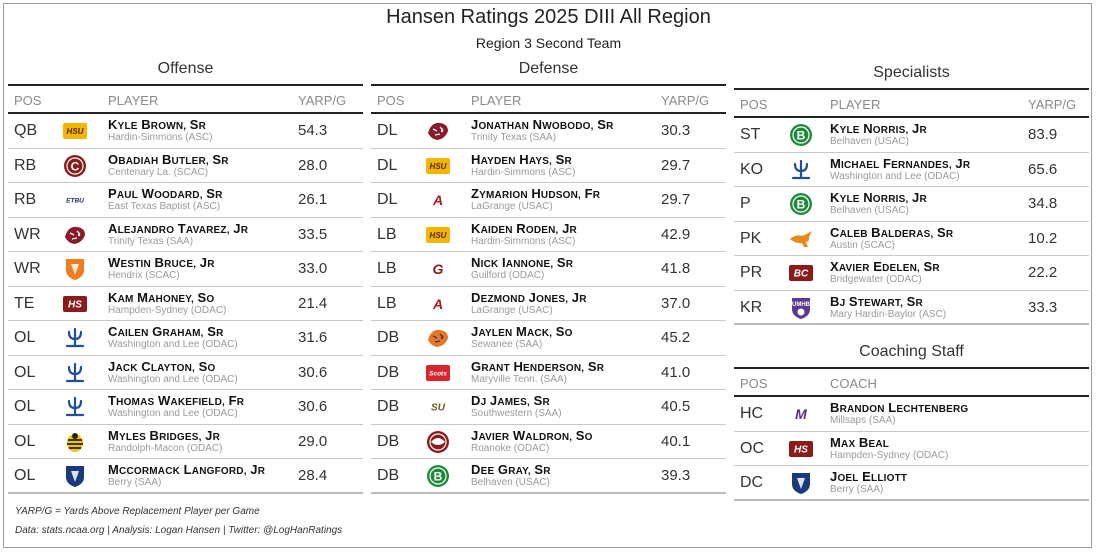 Image resolution: width=1097 pixels, height=553 pixels. What do you see at coordinates (75, 166) in the screenshot?
I see `svg-text: C` at bounding box center [75, 166].